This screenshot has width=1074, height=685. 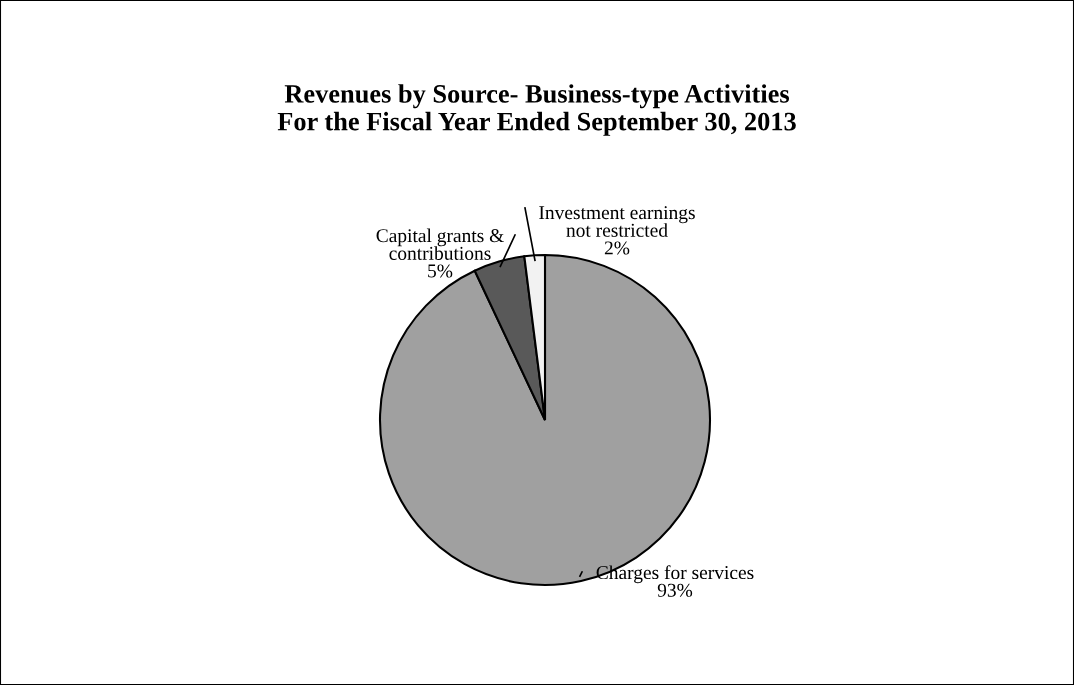 I want to click on slice-label: Investment earnings not restricted, so click(x=617, y=221).